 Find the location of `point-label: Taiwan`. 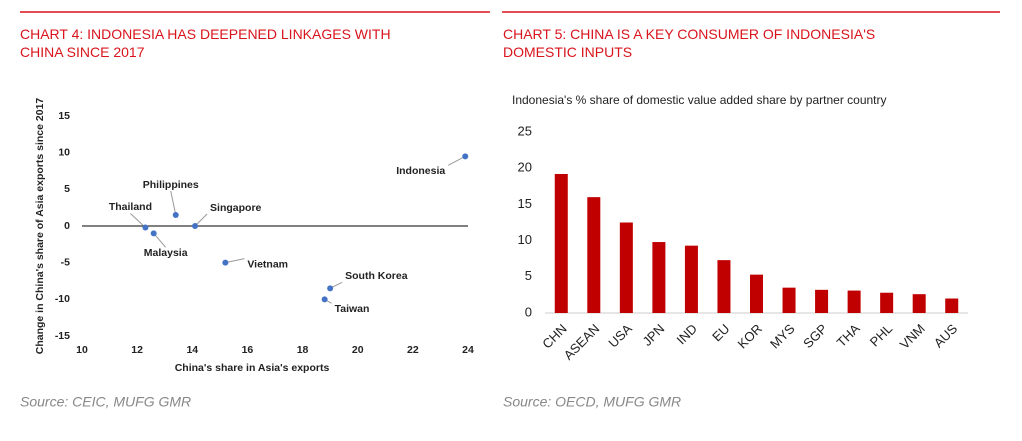

point-label: Taiwan is located at coordinates (352, 309).